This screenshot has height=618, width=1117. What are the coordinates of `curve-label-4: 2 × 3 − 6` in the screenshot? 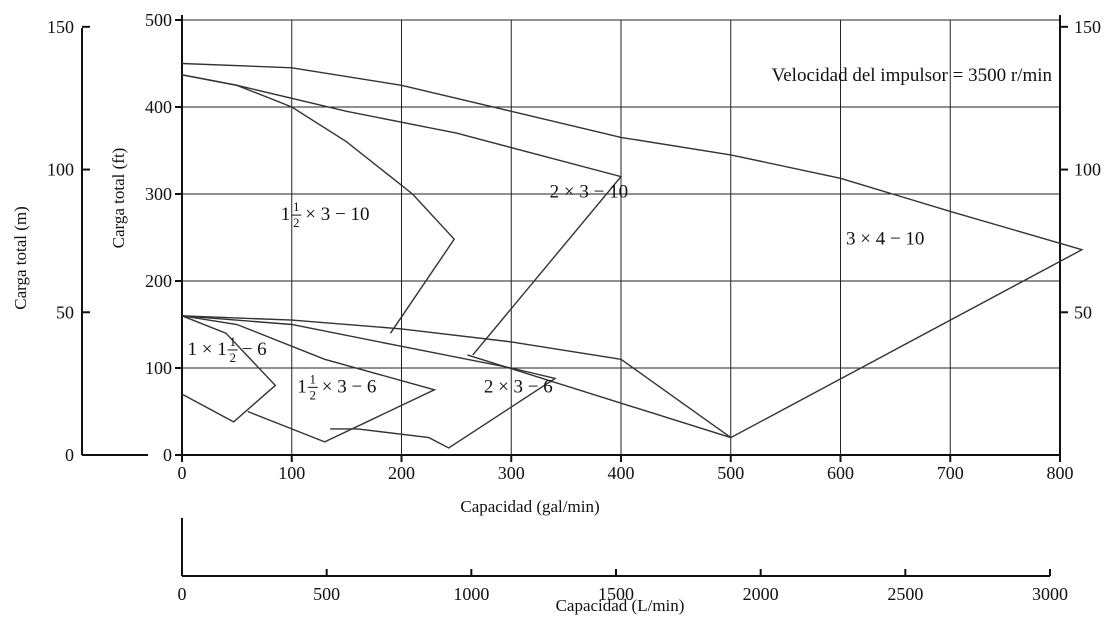 It's located at (518, 386).